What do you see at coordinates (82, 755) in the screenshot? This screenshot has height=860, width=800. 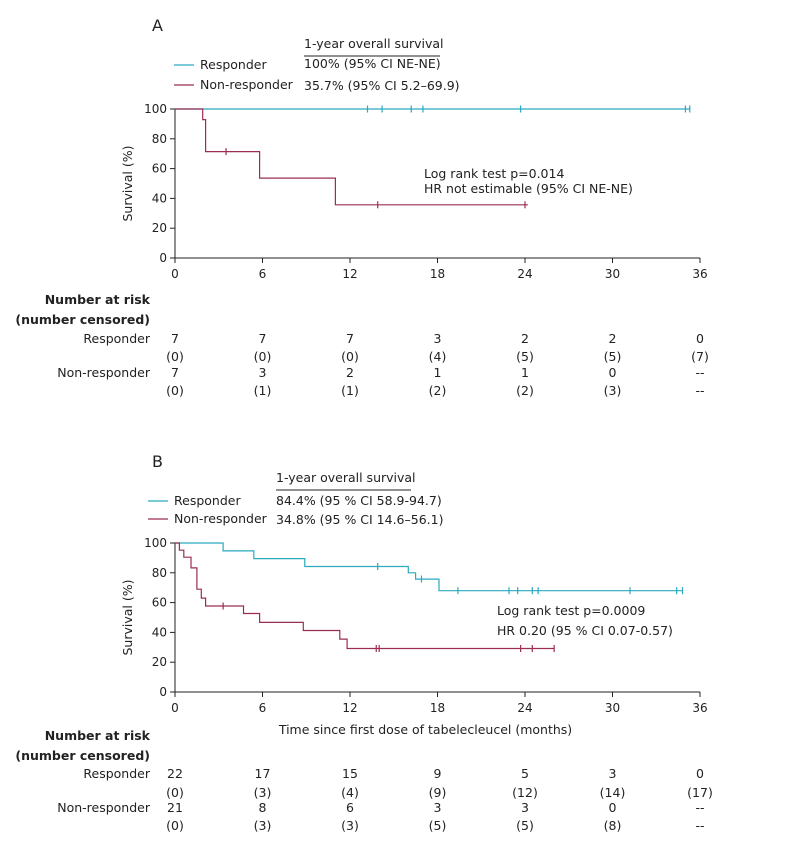 I see `risk-table-subtitle: (number censored)` at bounding box center [82, 755].